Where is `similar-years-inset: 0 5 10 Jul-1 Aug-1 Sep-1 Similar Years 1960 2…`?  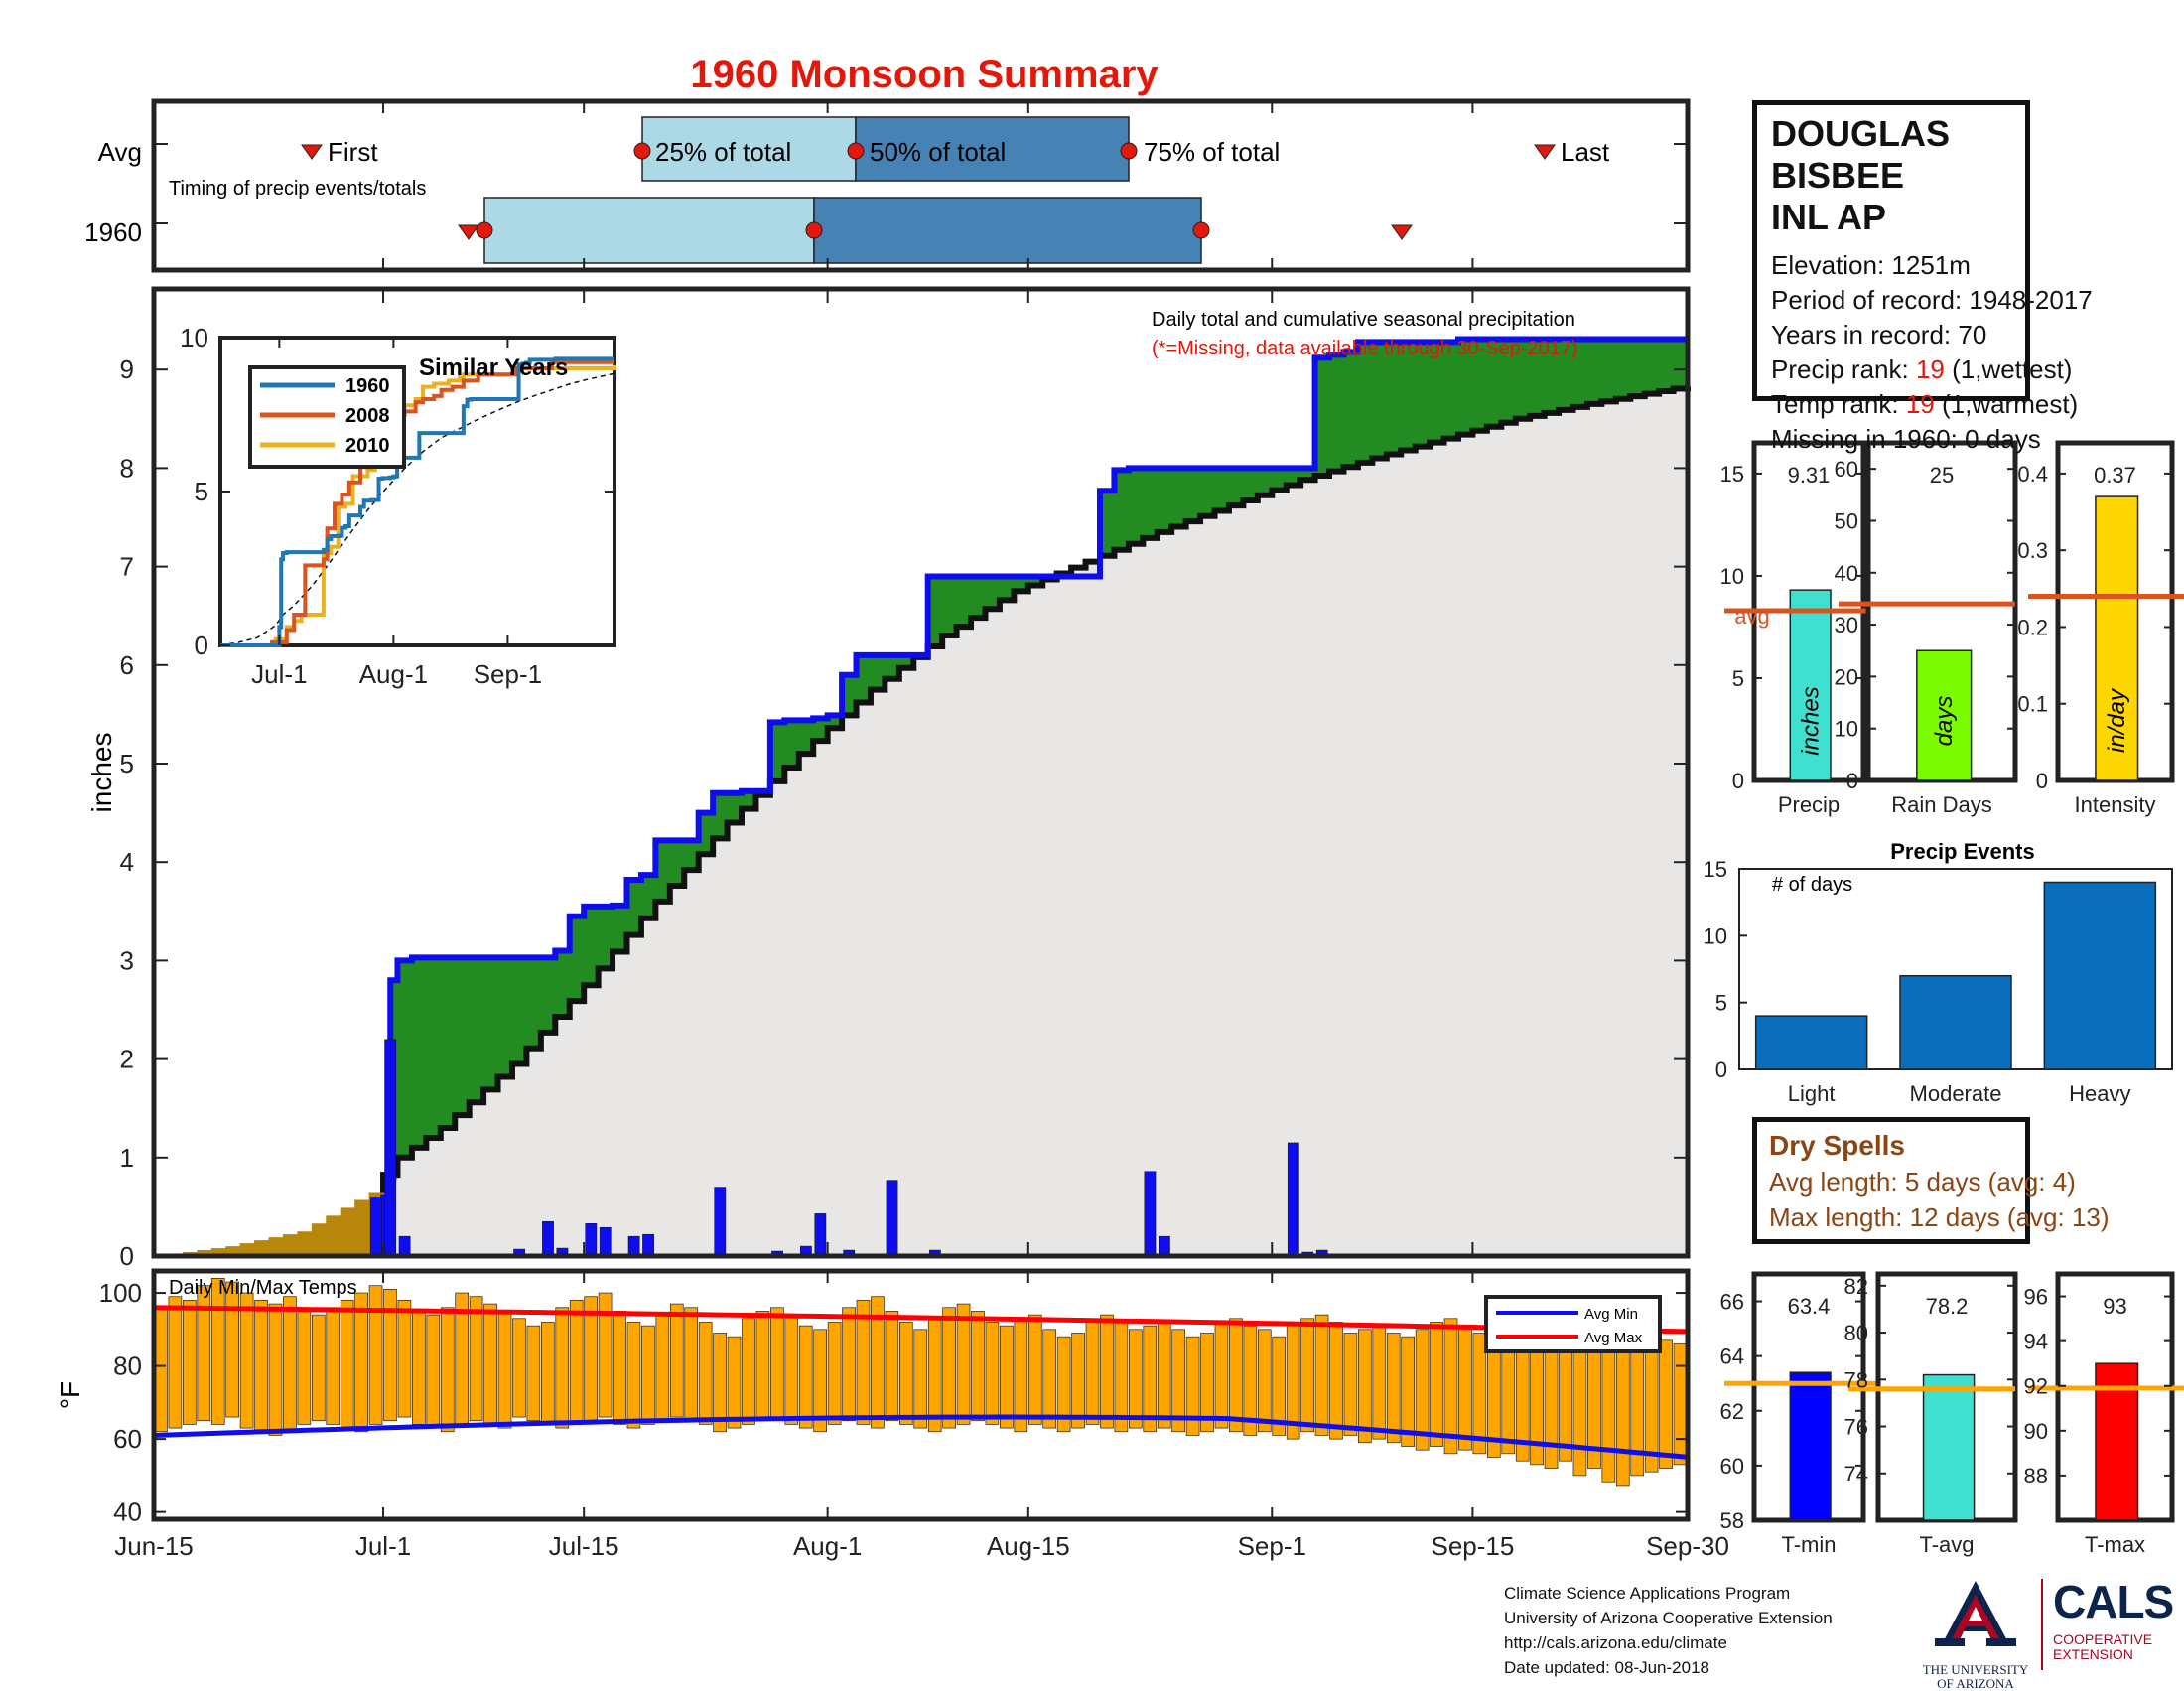
similar-years-inset: 0 5 10 Jul-1 Aug-1 Sep-1 Similar Years 1960 2… is located at coordinates (398, 506).